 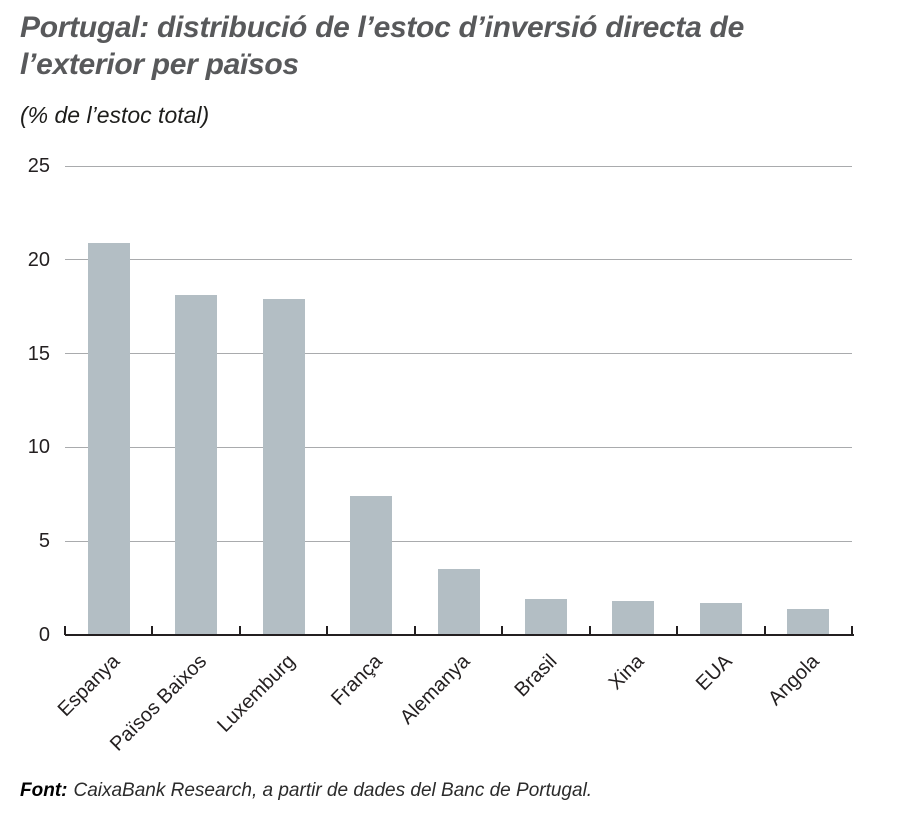 What do you see at coordinates (44, 635) in the screenshot?
I see `y-tick-label: 0` at bounding box center [44, 635].